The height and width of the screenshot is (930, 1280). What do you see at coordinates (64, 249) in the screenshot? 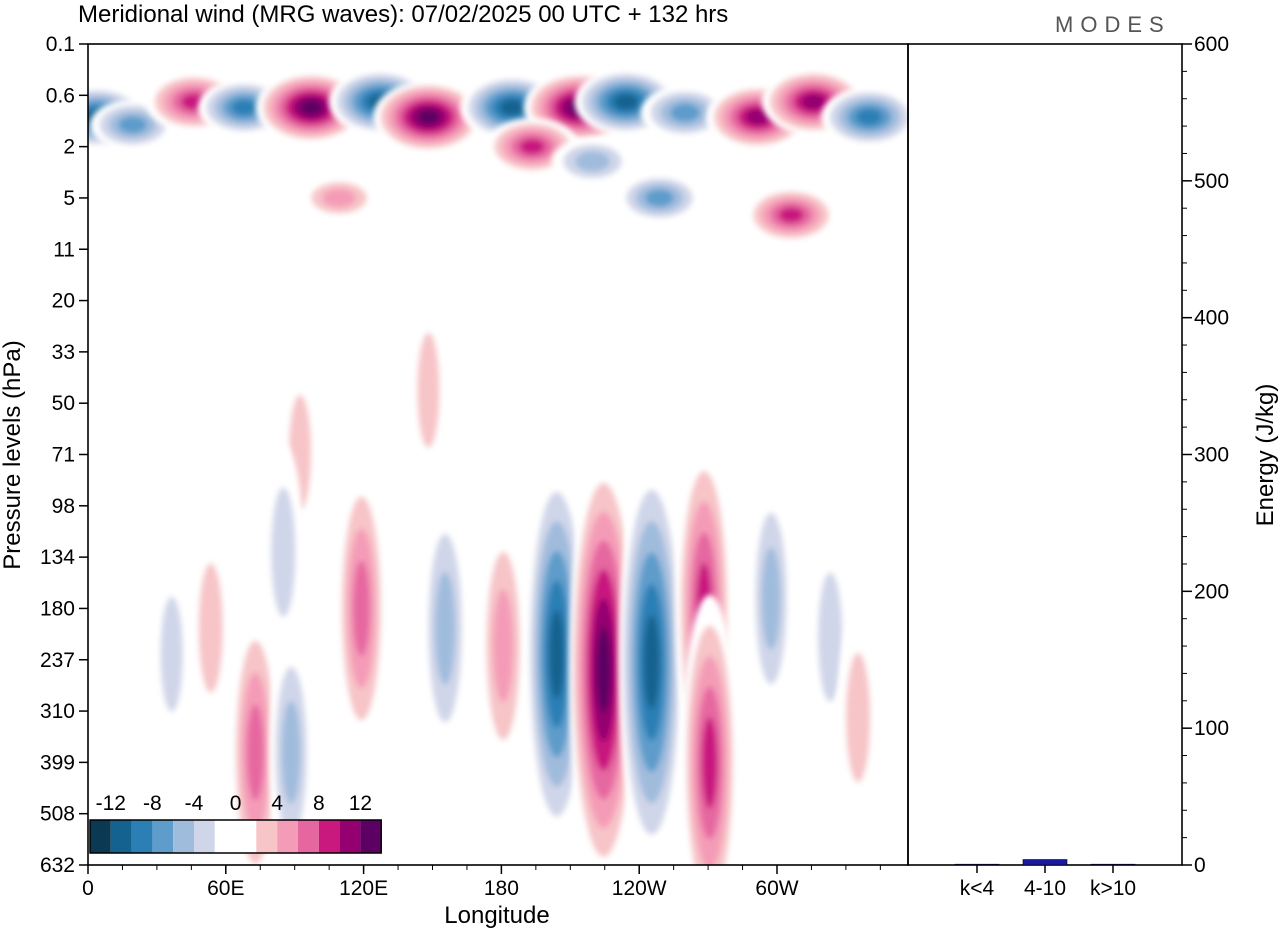
I see `pressure-tick-label: 11` at bounding box center [64, 249].